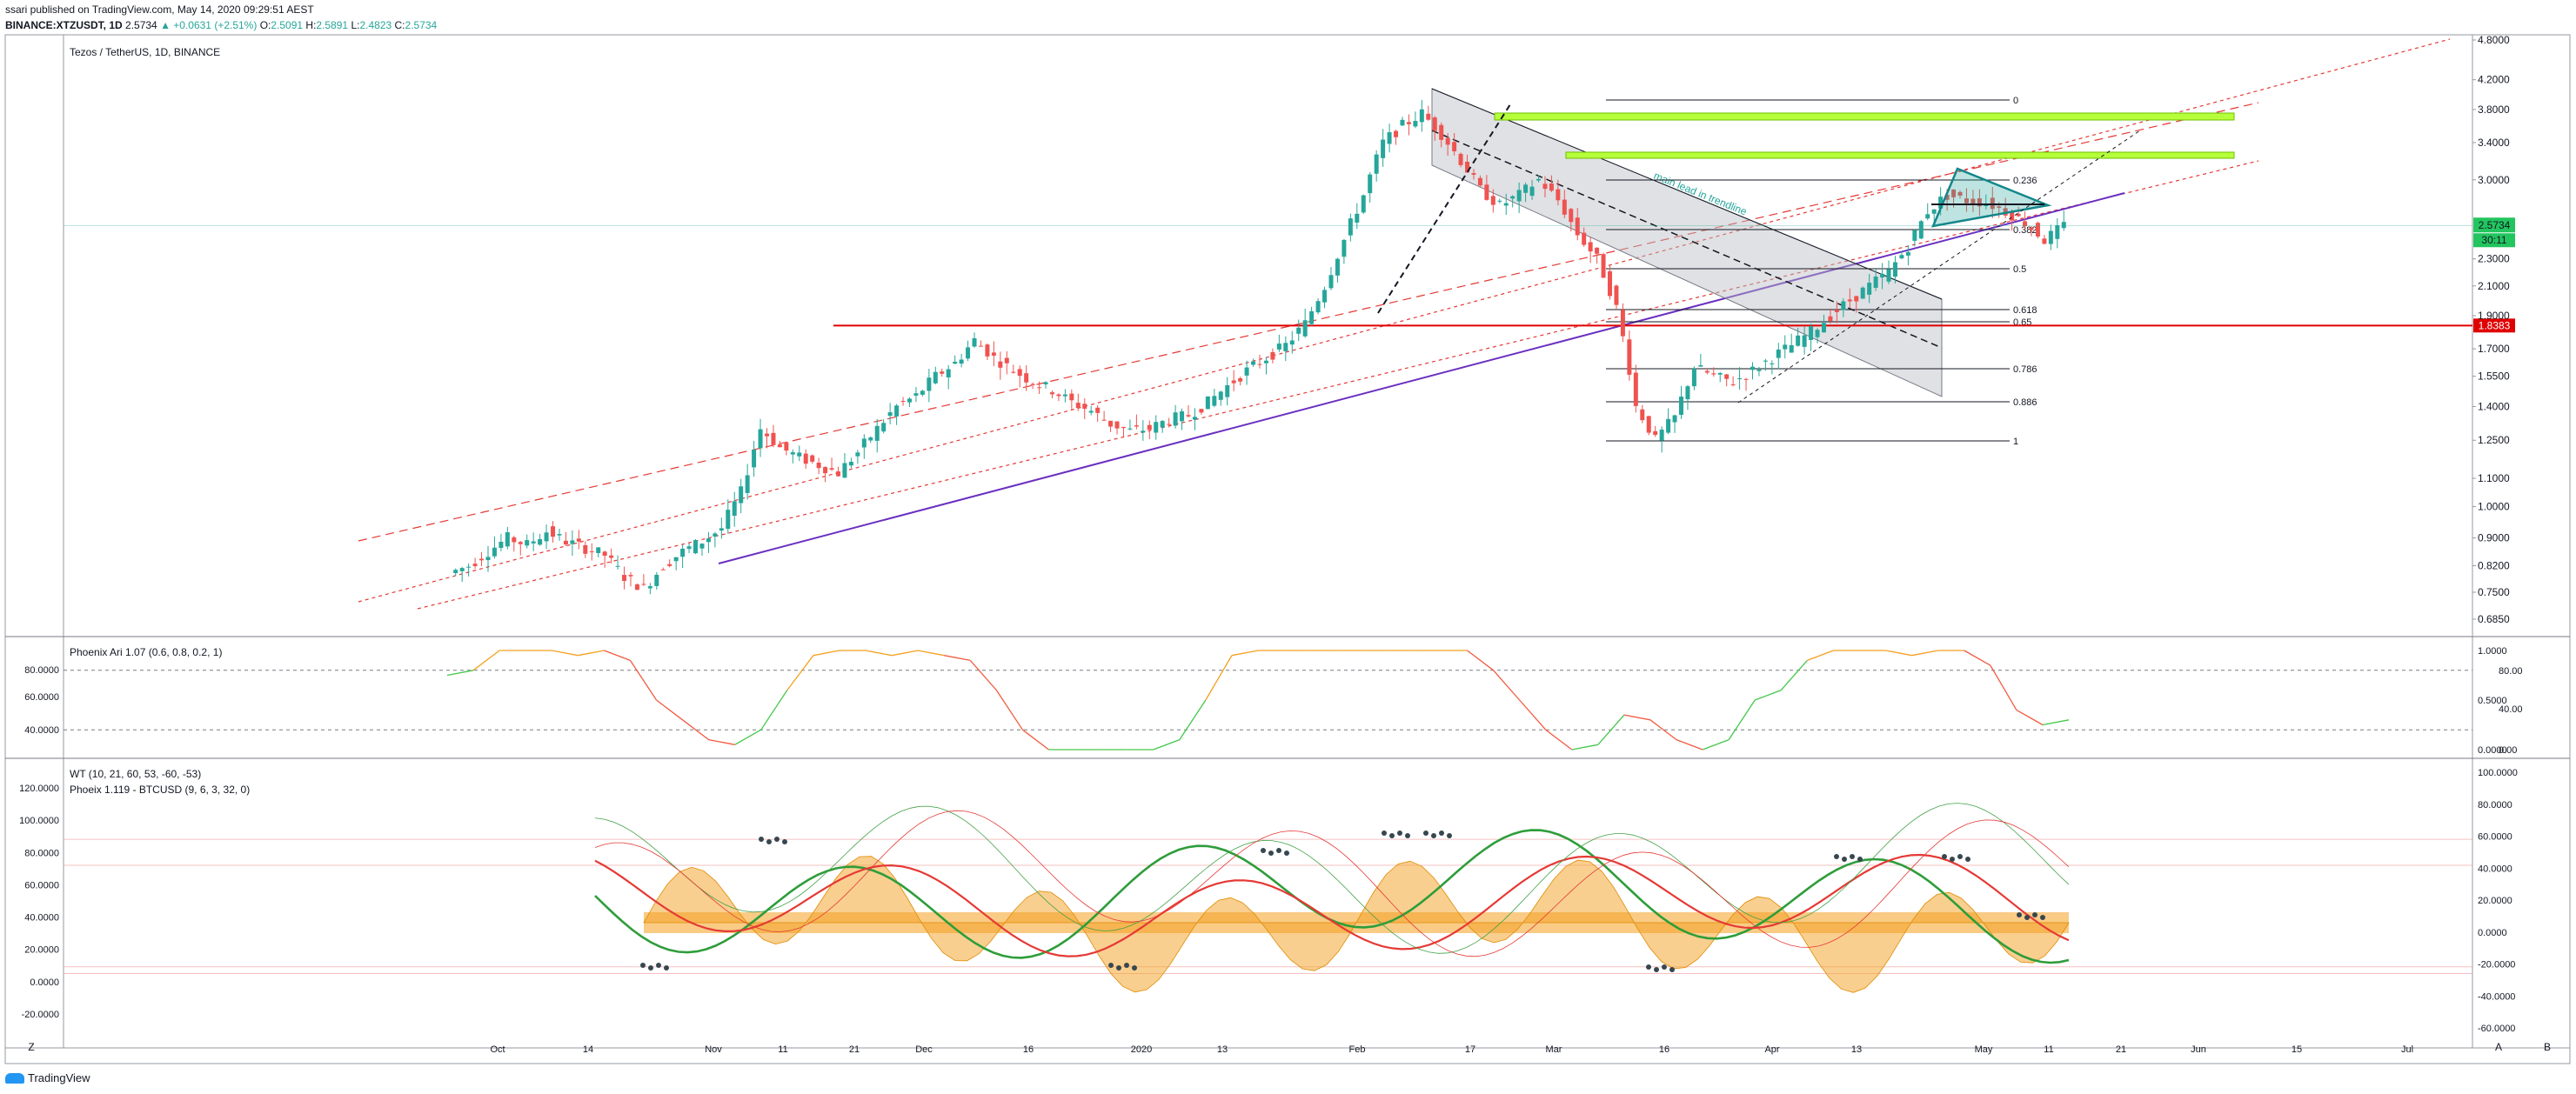 The width and height of the screenshot is (2576, 1094). Describe the element at coordinates (332, 25) in the screenshot. I see `ohlc-high: 2.5891` at that location.